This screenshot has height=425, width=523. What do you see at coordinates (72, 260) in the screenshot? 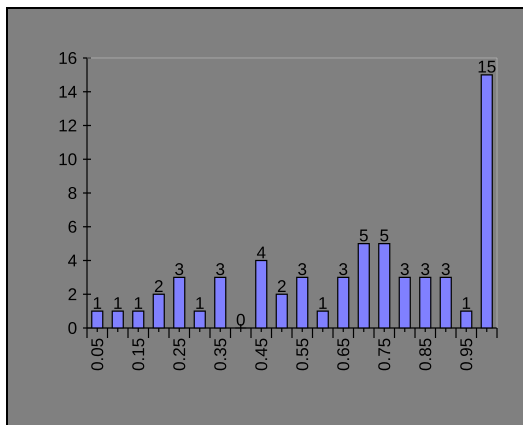
I see `y-tick-label: 4` at bounding box center [72, 260].